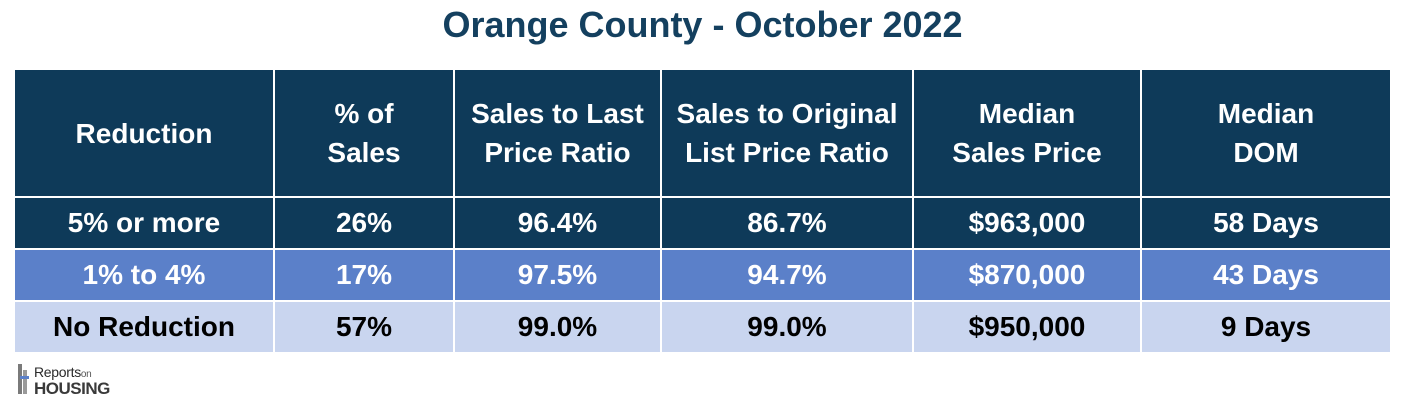  Describe the element at coordinates (702, 24) in the screenshot. I see `page-title: Orange County - October 2022` at that location.